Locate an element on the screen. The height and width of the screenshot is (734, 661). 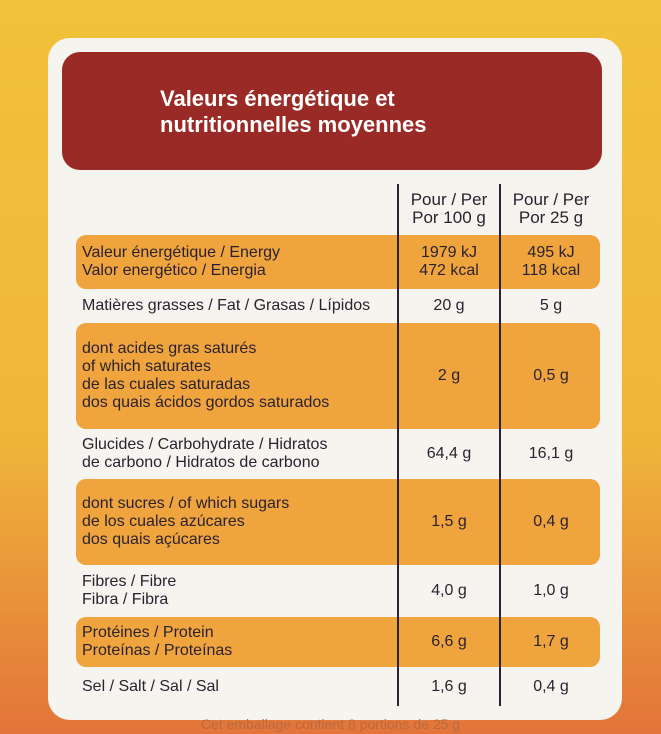
row-label-line: Fibra / Fibra is located at coordinates (125, 599).